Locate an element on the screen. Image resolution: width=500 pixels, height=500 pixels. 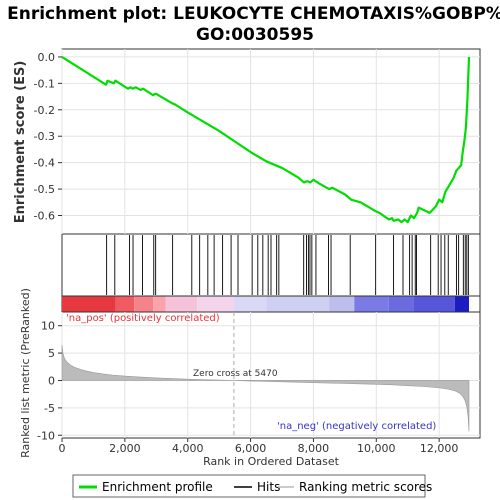
x-tick-label: 0 is located at coordinates (62, 448).